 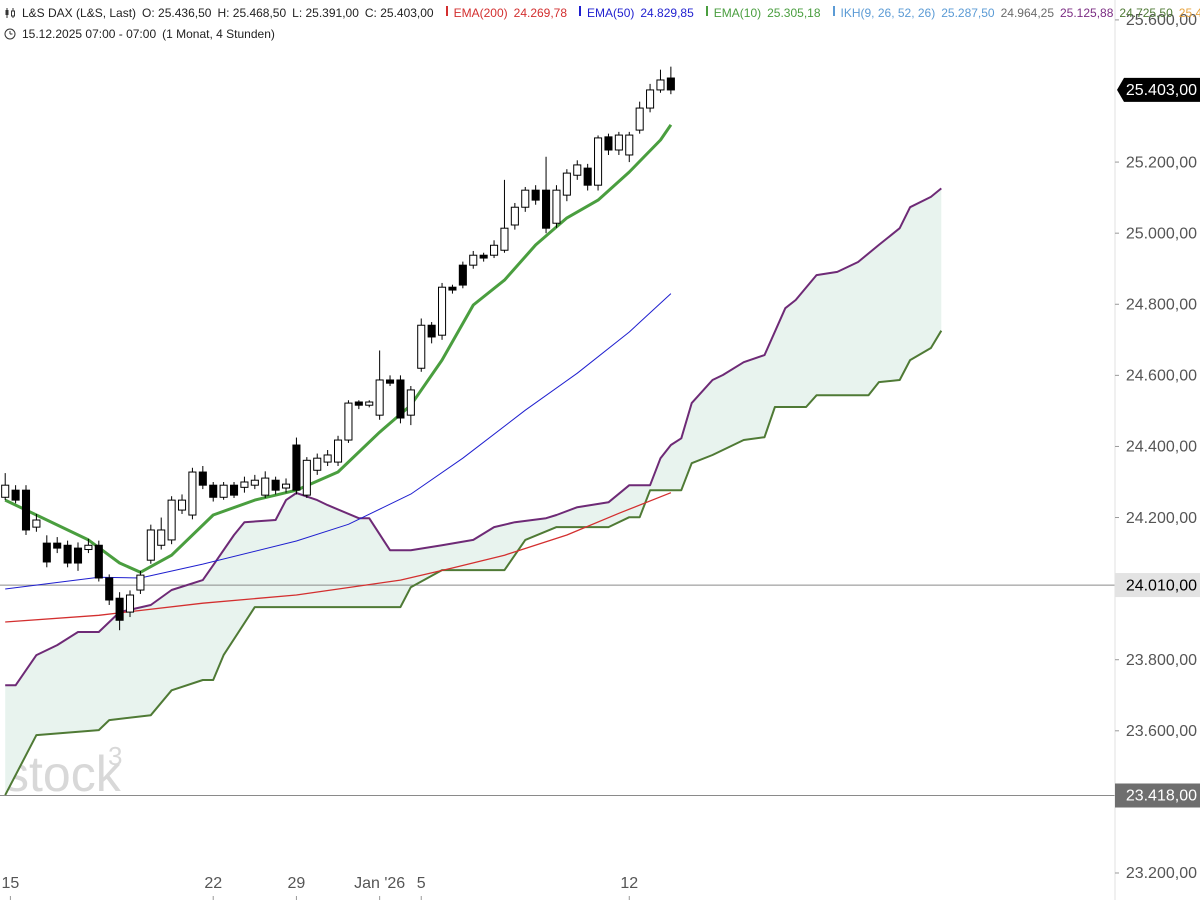 I want to click on watermark-sup: 3, so click(x=115, y=756).